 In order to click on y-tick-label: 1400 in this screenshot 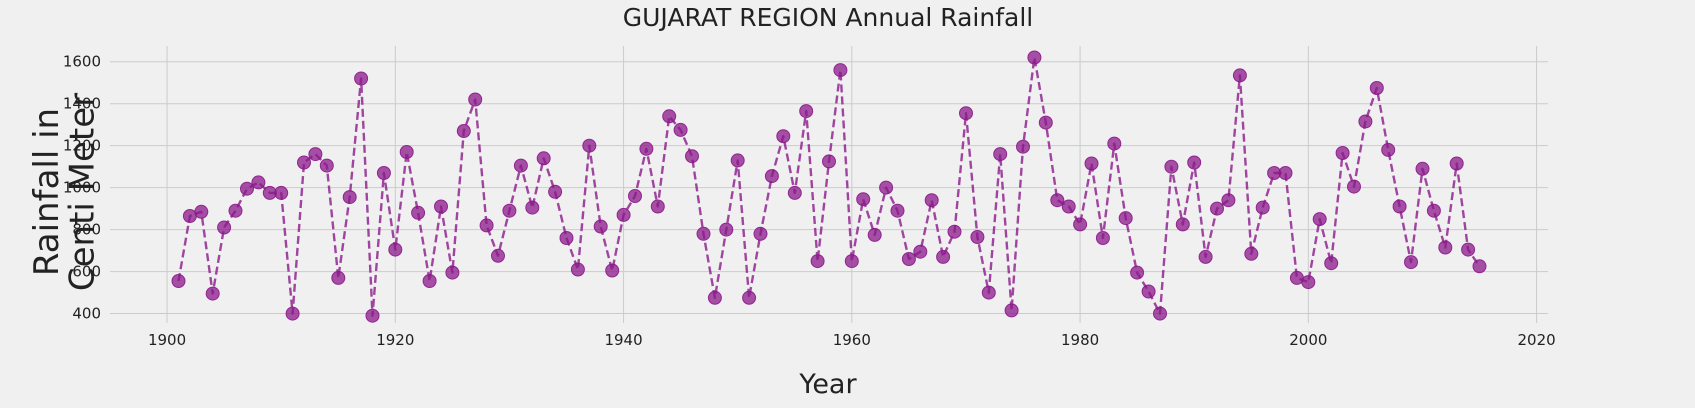, I will do `click(82, 104)`.